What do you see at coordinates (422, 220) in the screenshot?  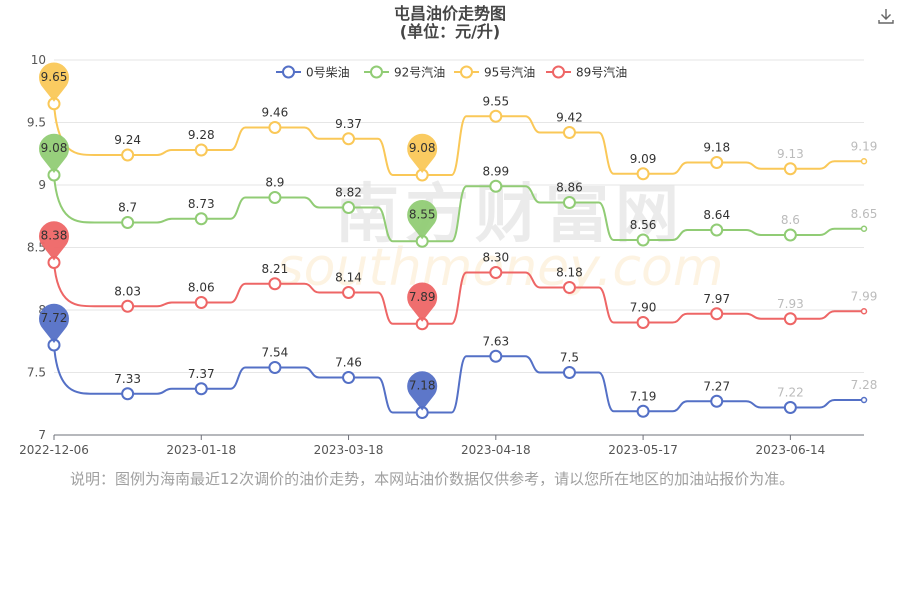 I see `extreme-pin: 8.55` at bounding box center [422, 220].